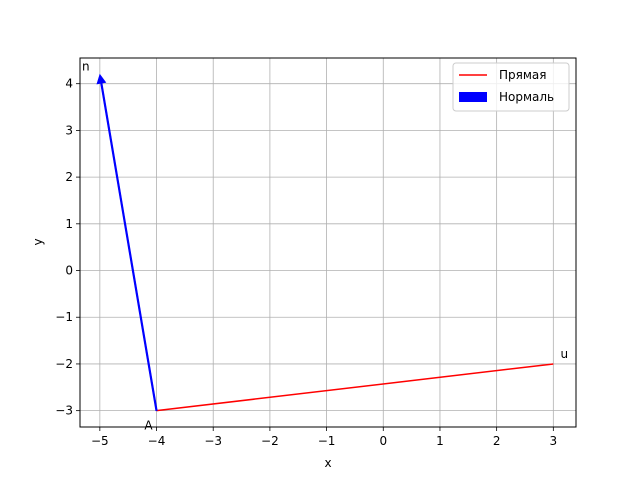 The height and width of the screenshot is (480, 640). Describe the element at coordinates (526, 97) in the screenshot. I see `legend-label: Нормаль` at that location.